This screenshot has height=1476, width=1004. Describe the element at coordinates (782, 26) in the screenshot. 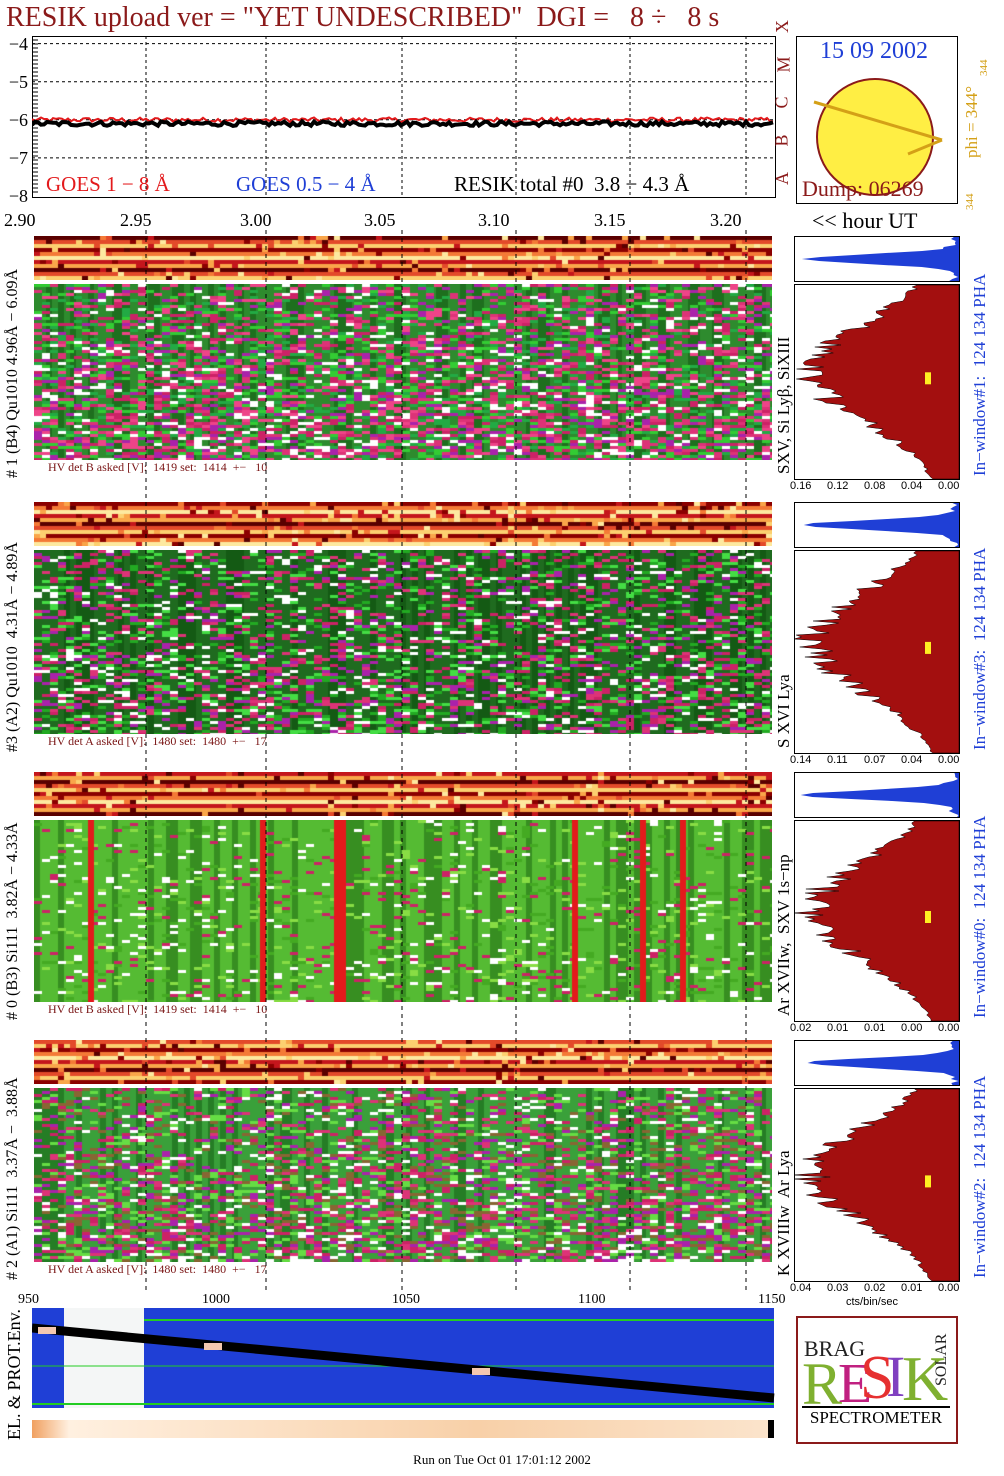

I see `goes-class-letter: X` at that location.